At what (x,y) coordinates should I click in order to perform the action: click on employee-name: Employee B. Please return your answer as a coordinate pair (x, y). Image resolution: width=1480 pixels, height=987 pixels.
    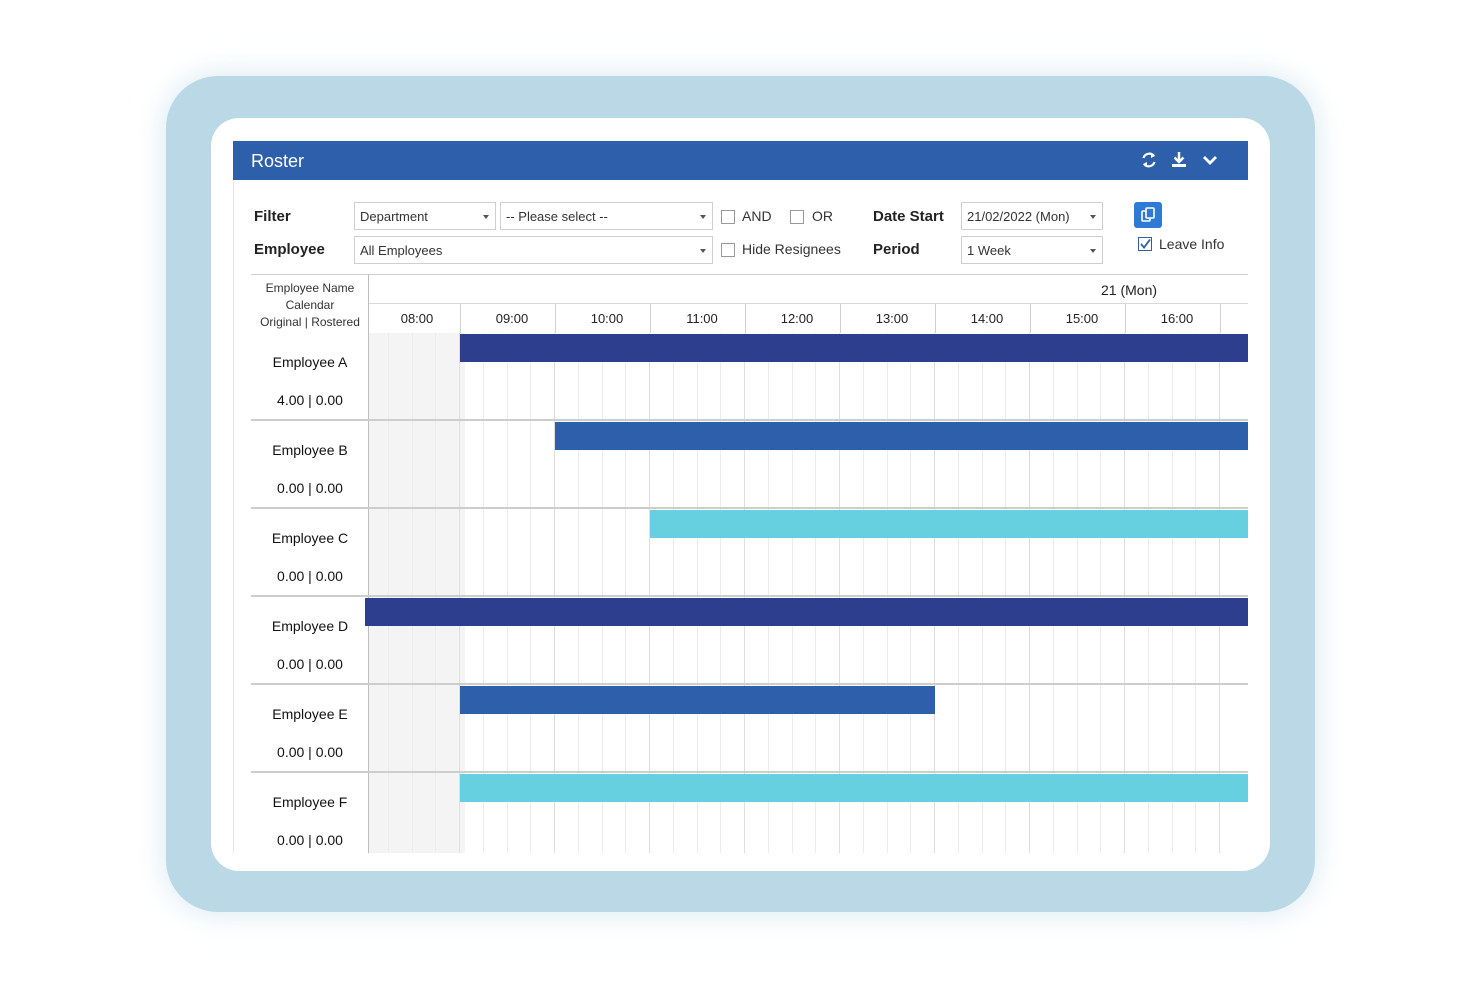
    Looking at the image, I should click on (310, 450).